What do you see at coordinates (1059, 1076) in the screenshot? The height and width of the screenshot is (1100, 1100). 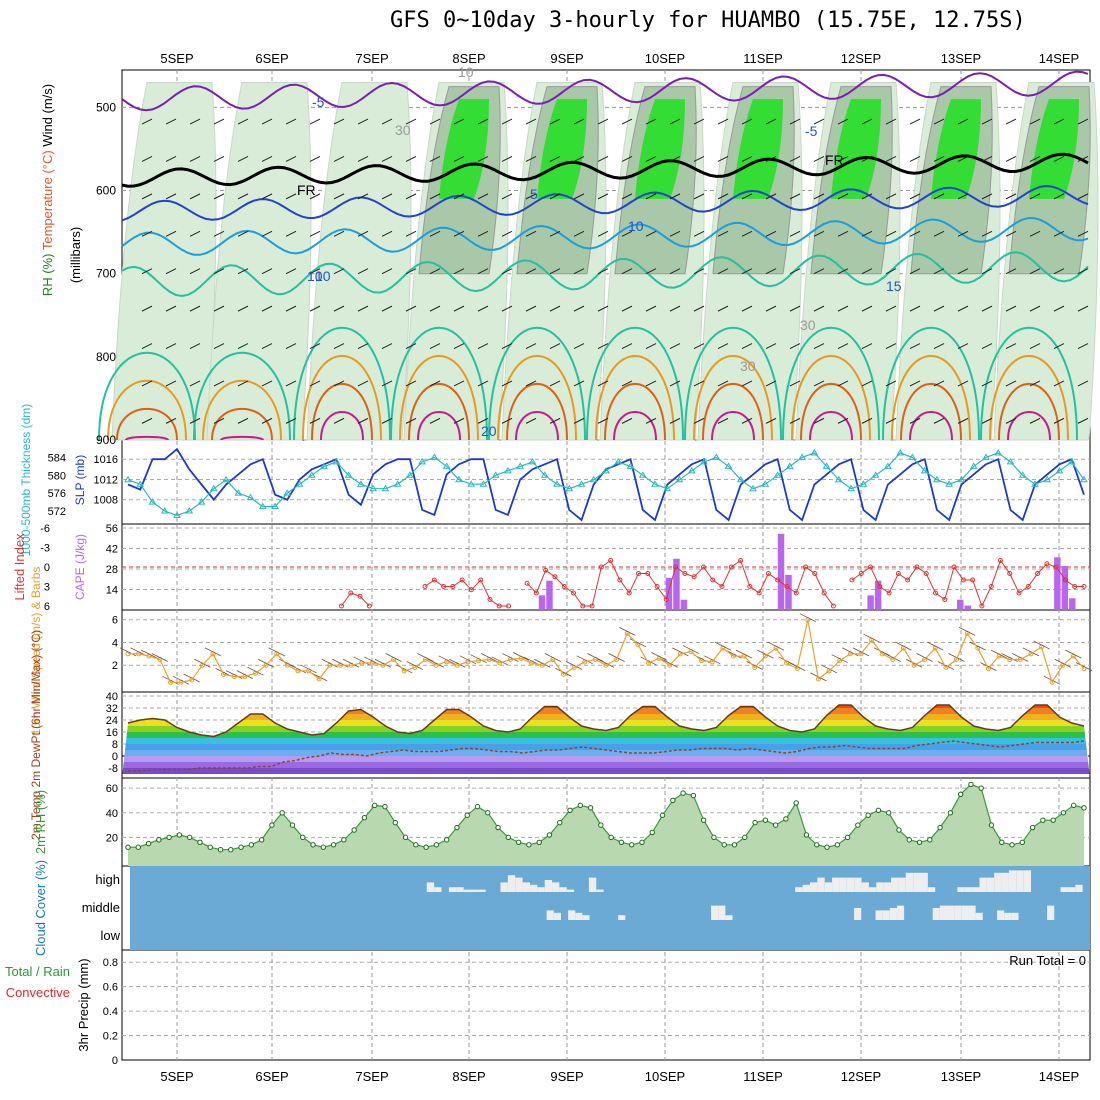 I see `date-label-bottom: 14SEP` at bounding box center [1059, 1076].